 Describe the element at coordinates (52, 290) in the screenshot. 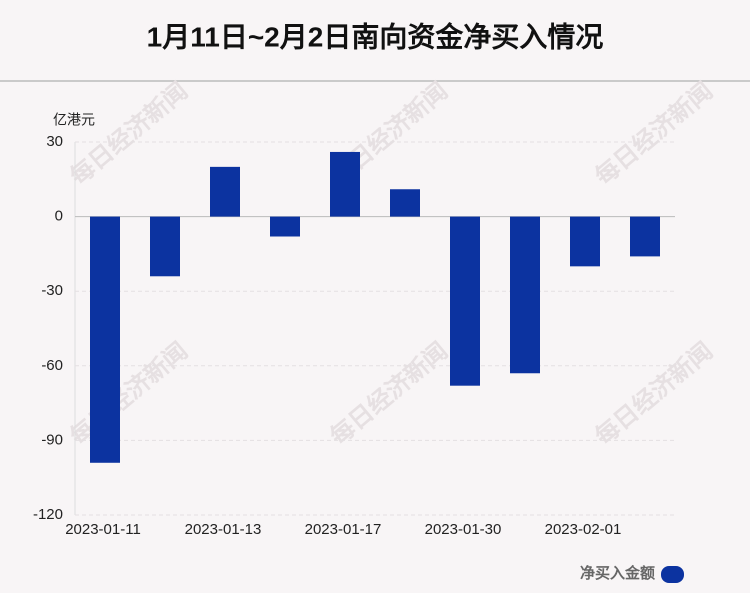

I see `y-tick-label: -30` at that location.